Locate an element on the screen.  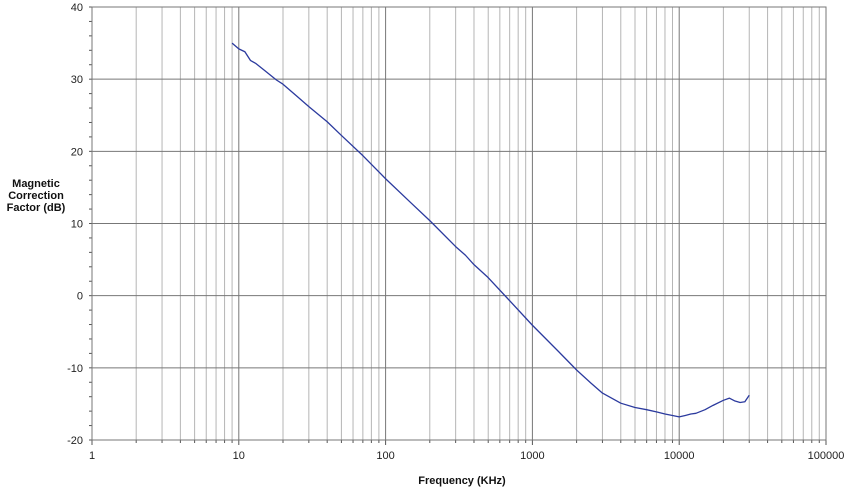
x-tick-label: 1000 is located at coordinates (532, 456).